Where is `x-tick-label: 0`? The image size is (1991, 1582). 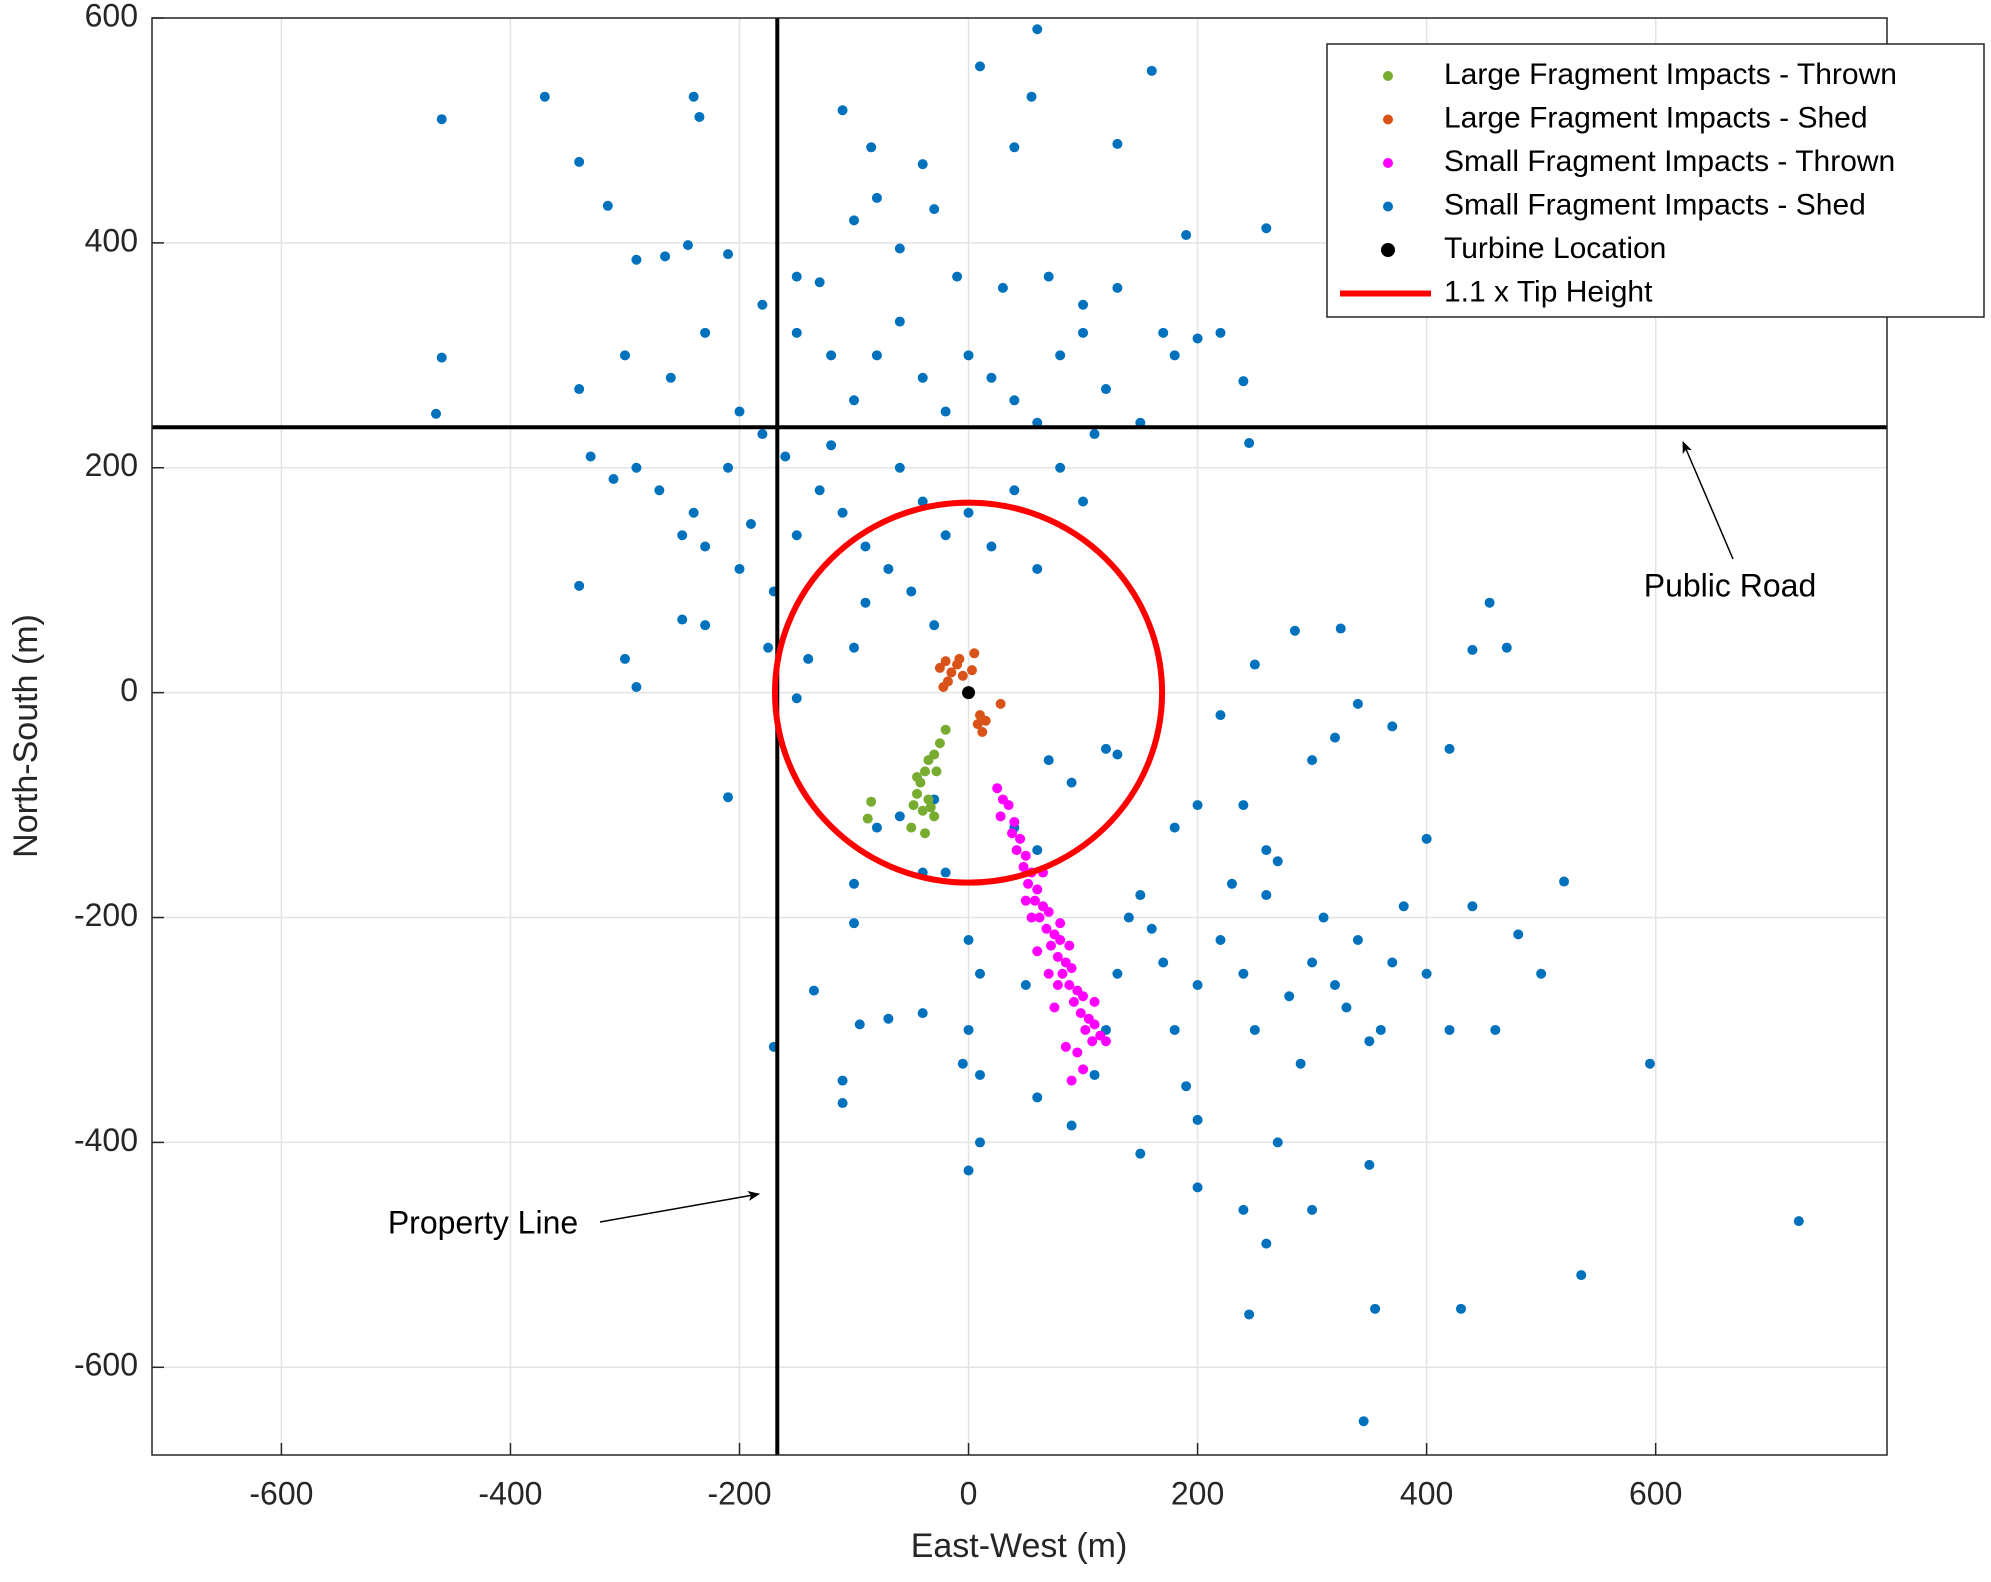 x-tick-label: 0 is located at coordinates (969, 1493).